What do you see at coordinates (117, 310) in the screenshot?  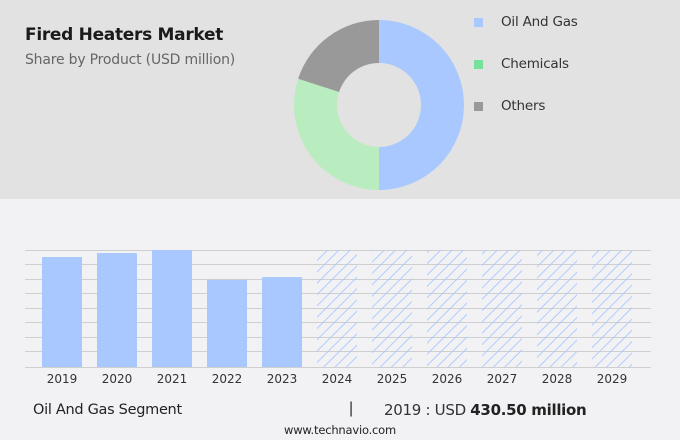 I see `bar-2020` at bounding box center [117, 310].